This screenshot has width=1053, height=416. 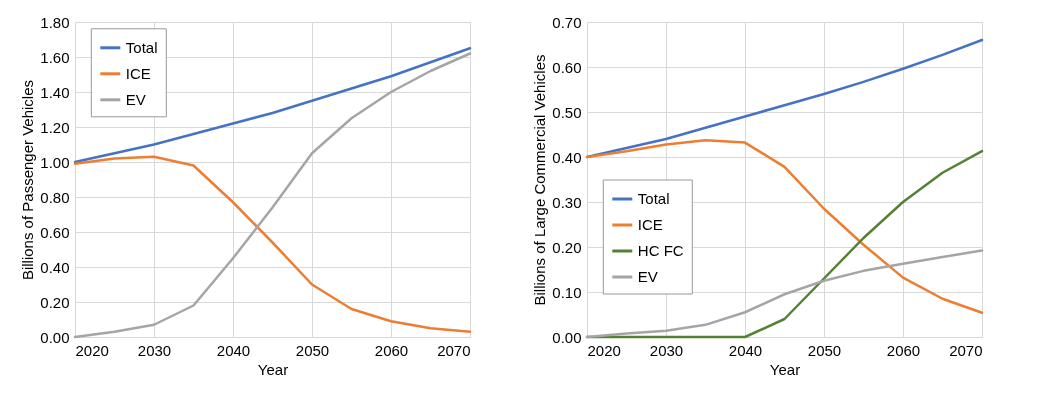 I want to click on y-tick-label: 1.60, so click(x=55, y=57).